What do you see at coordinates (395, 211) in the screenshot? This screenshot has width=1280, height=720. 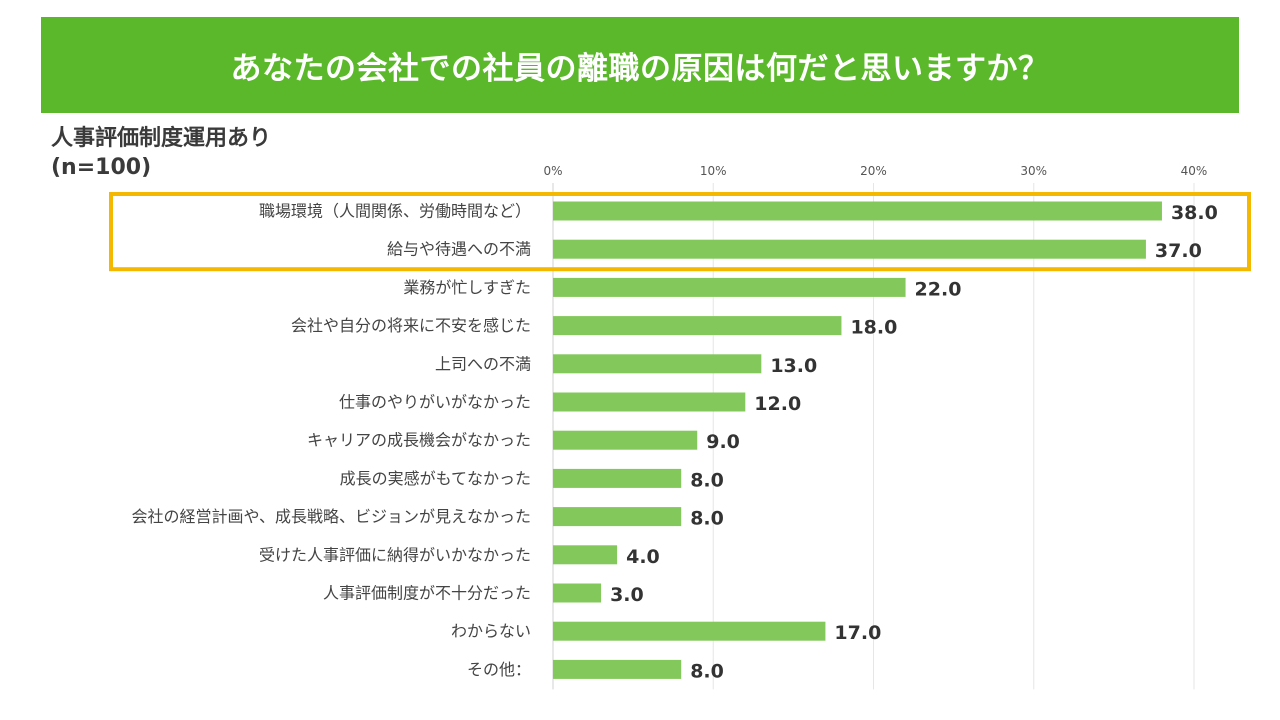 I see `category-label: 職場環境（人間関係、労働時間など）` at bounding box center [395, 211].